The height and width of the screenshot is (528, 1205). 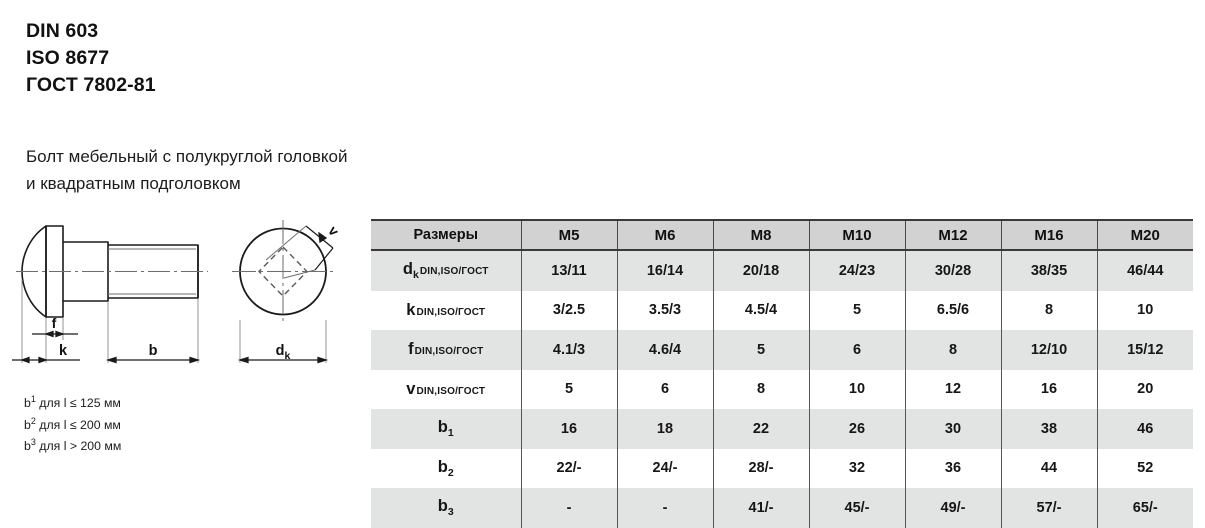 I want to click on standard-gost: ГОСТ 7802-81, so click(x=91, y=85).